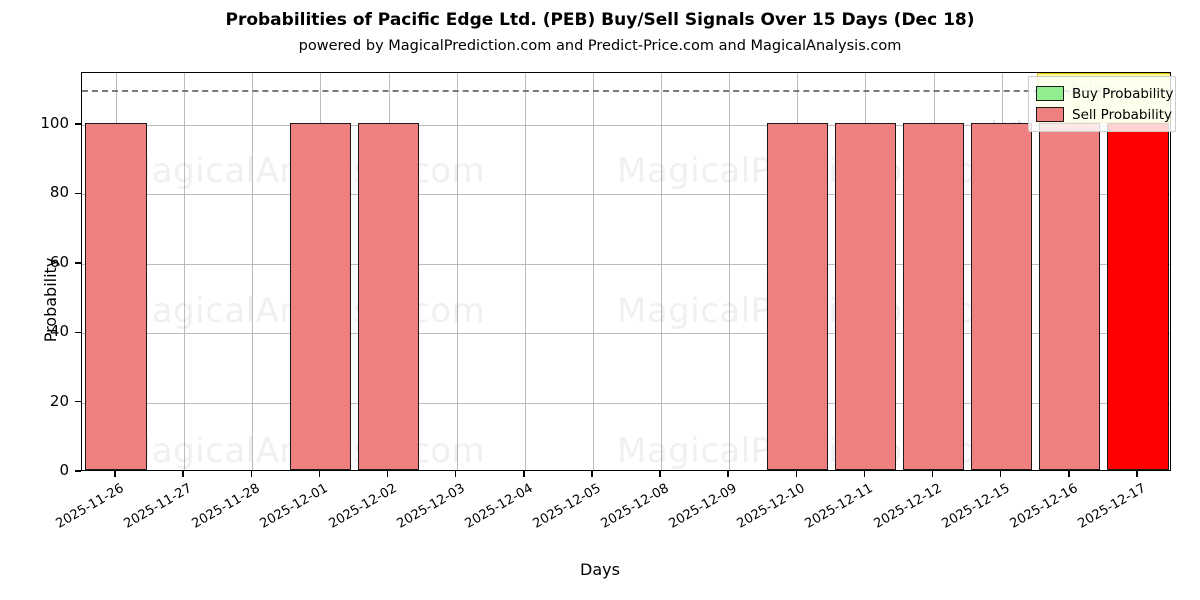  I want to click on legend-swatch-sell, so click(1050, 114).